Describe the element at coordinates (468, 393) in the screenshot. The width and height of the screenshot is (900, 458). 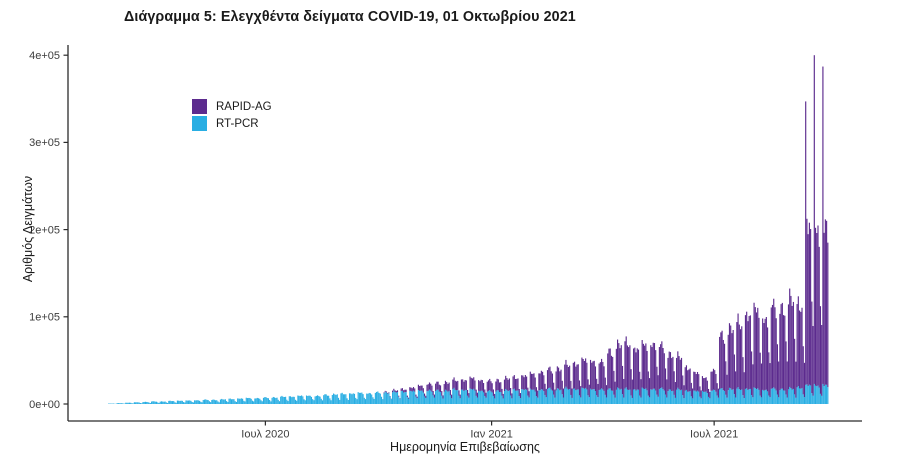
I see `rt-pcr-bars` at that location.